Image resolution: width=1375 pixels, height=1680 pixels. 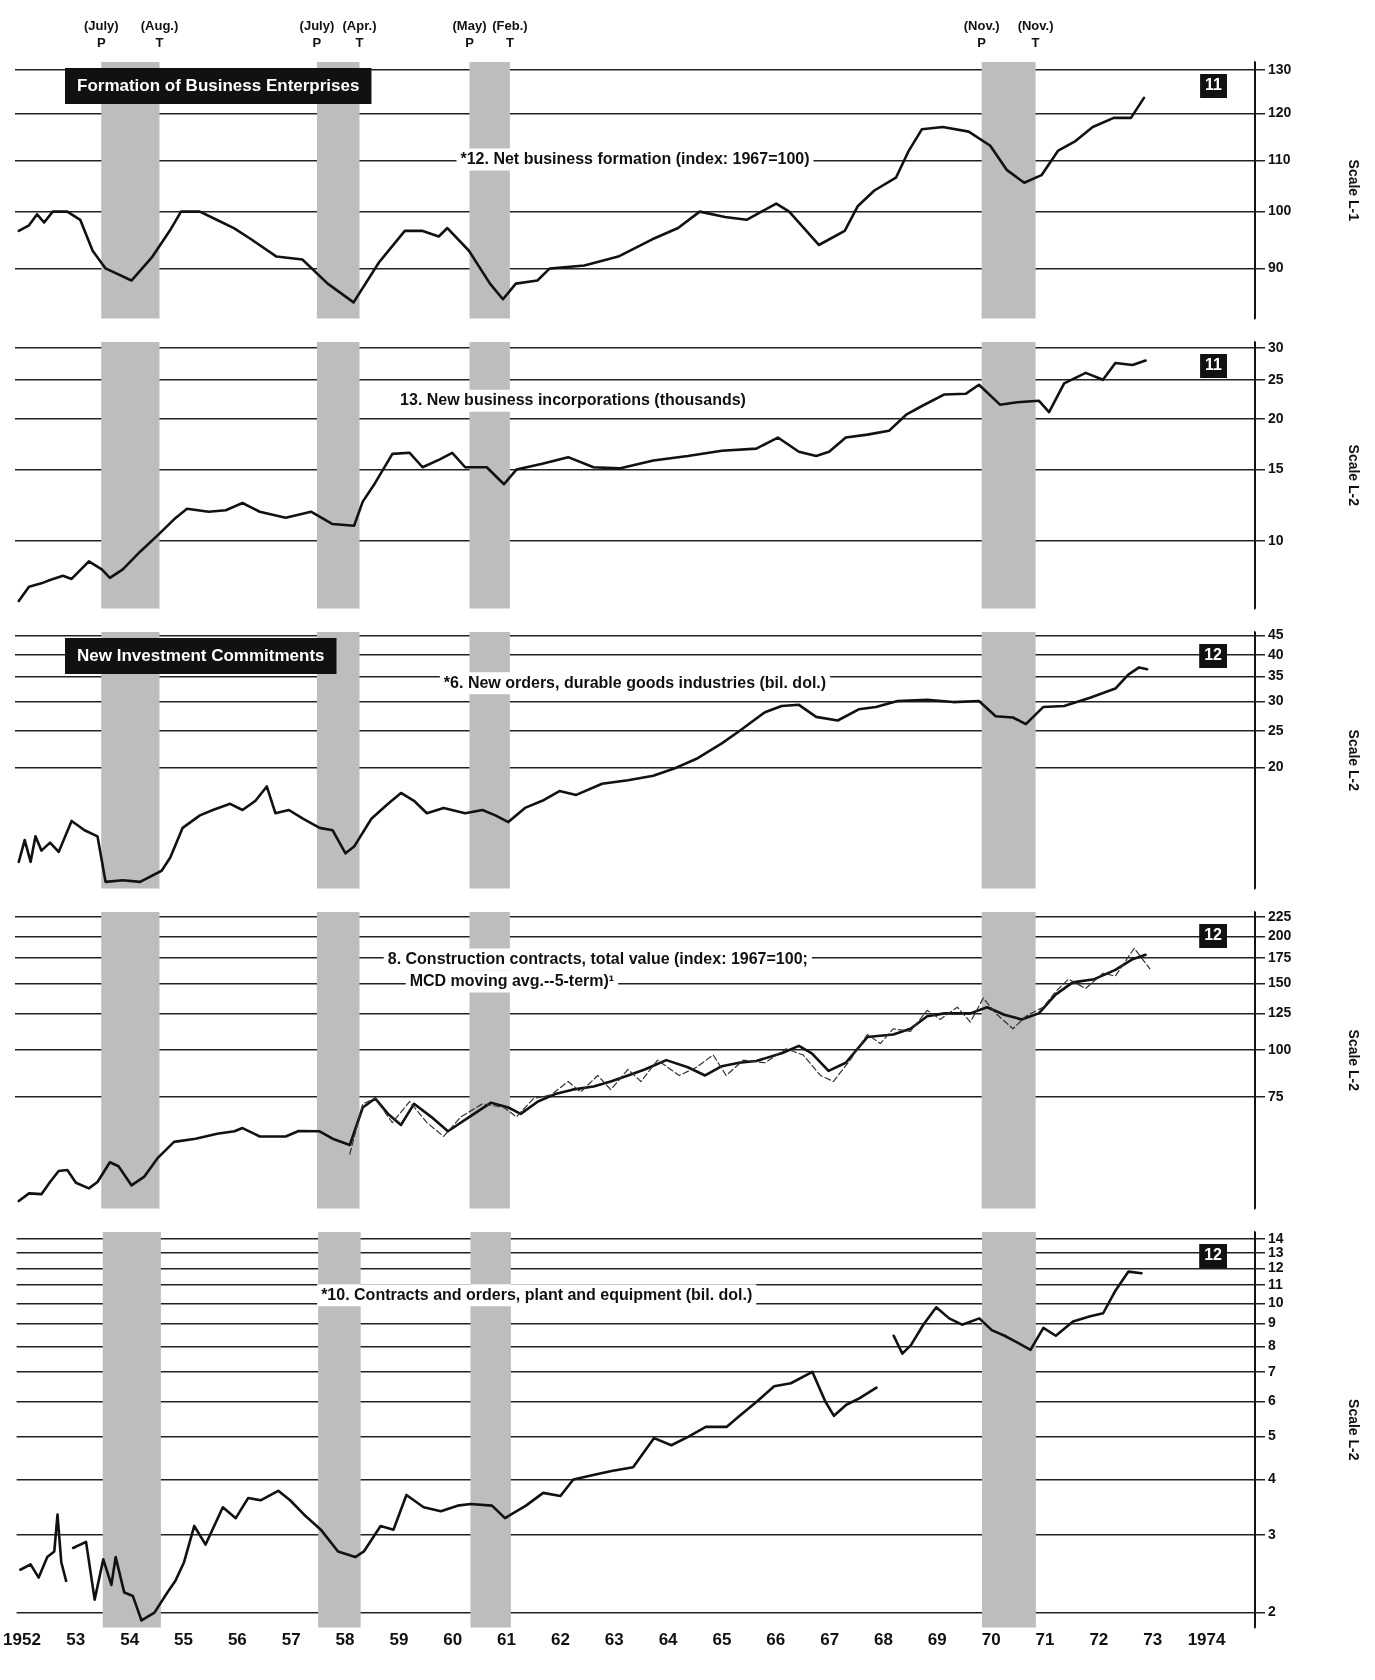 What do you see at coordinates (1045, 1640) in the screenshot?
I see `x-tick-label: 71` at bounding box center [1045, 1640].